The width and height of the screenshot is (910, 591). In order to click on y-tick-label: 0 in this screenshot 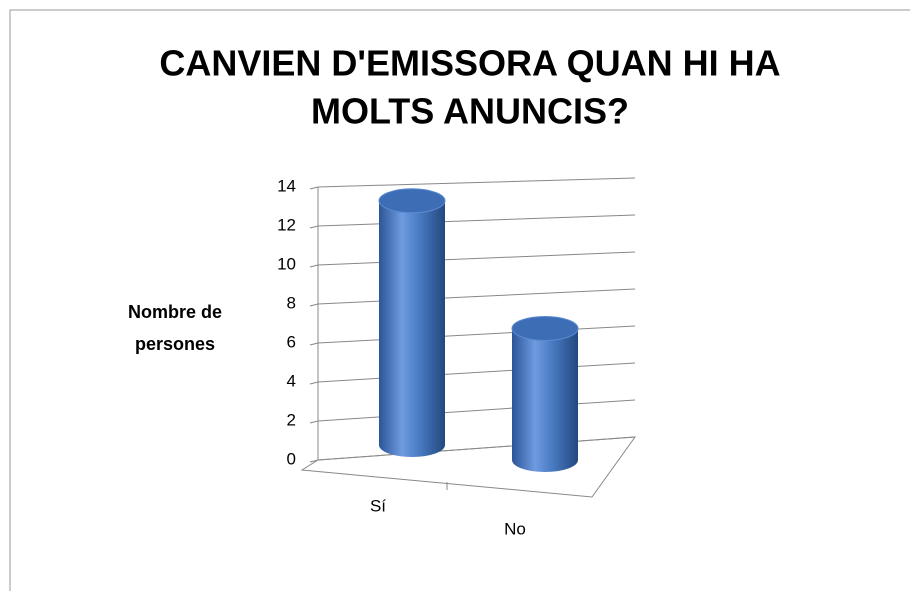, I will do `click(291, 458)`.